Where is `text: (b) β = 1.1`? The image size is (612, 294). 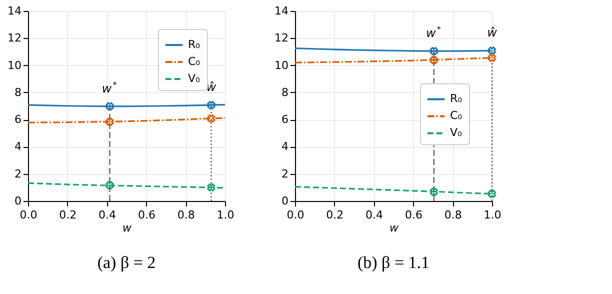
text: (b) β = 1.1 is located at coordinates (393, 262).